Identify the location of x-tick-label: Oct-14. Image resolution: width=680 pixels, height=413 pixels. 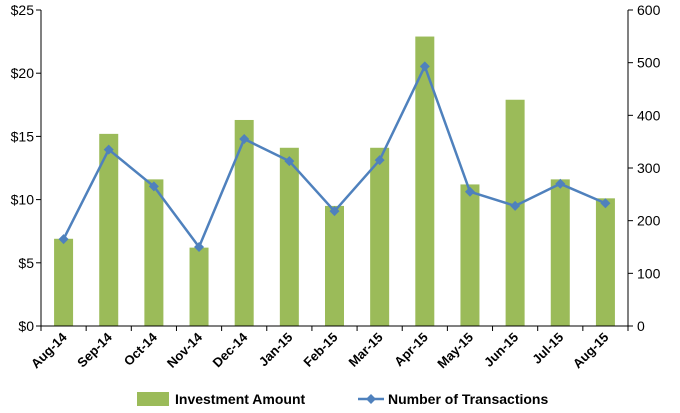
(141, 349).